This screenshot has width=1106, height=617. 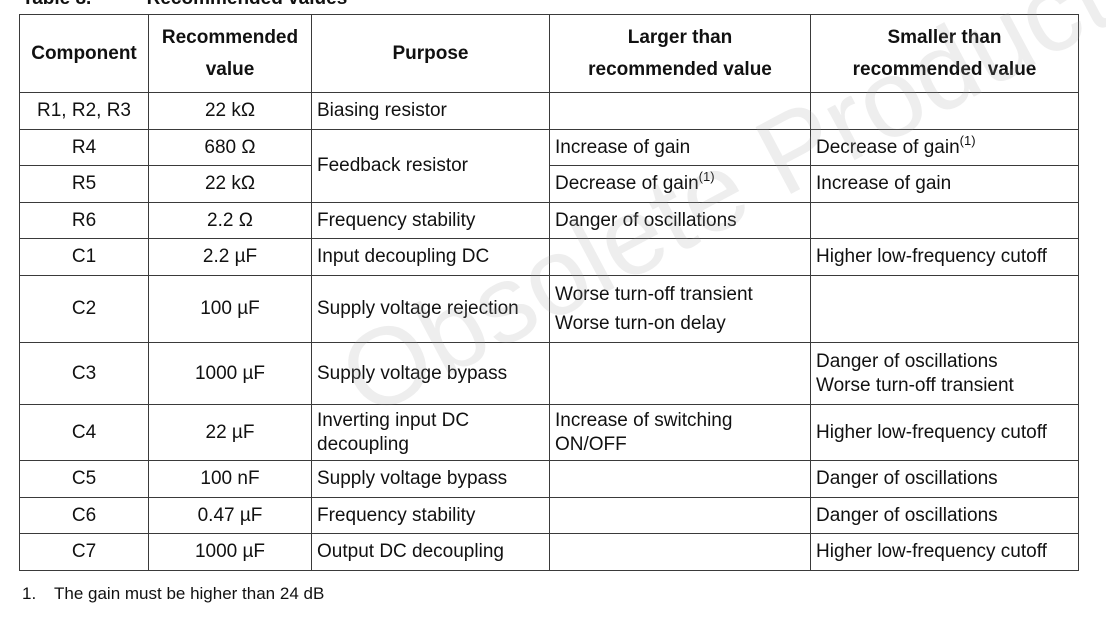 I want to click on cell-purpose: Feedback resistor, so click(x=430, y=166).